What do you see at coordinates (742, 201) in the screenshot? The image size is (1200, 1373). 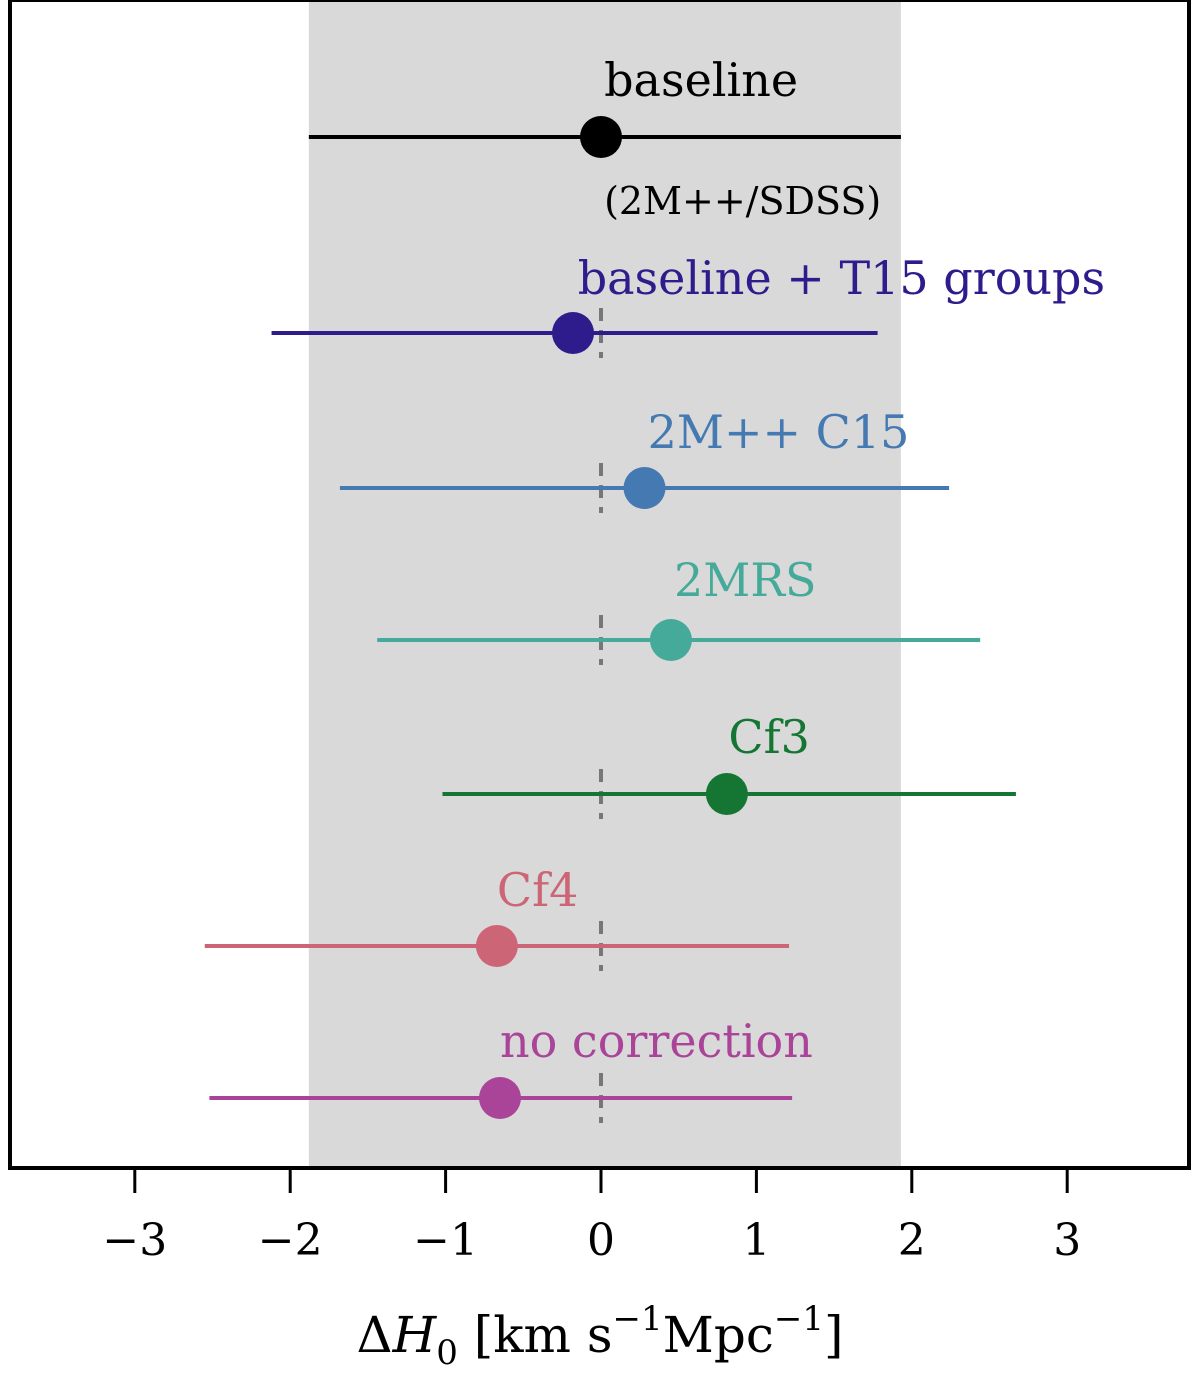 I see `series-sublabel: (2M++/SDSS)` at bounding box center [742, 201].